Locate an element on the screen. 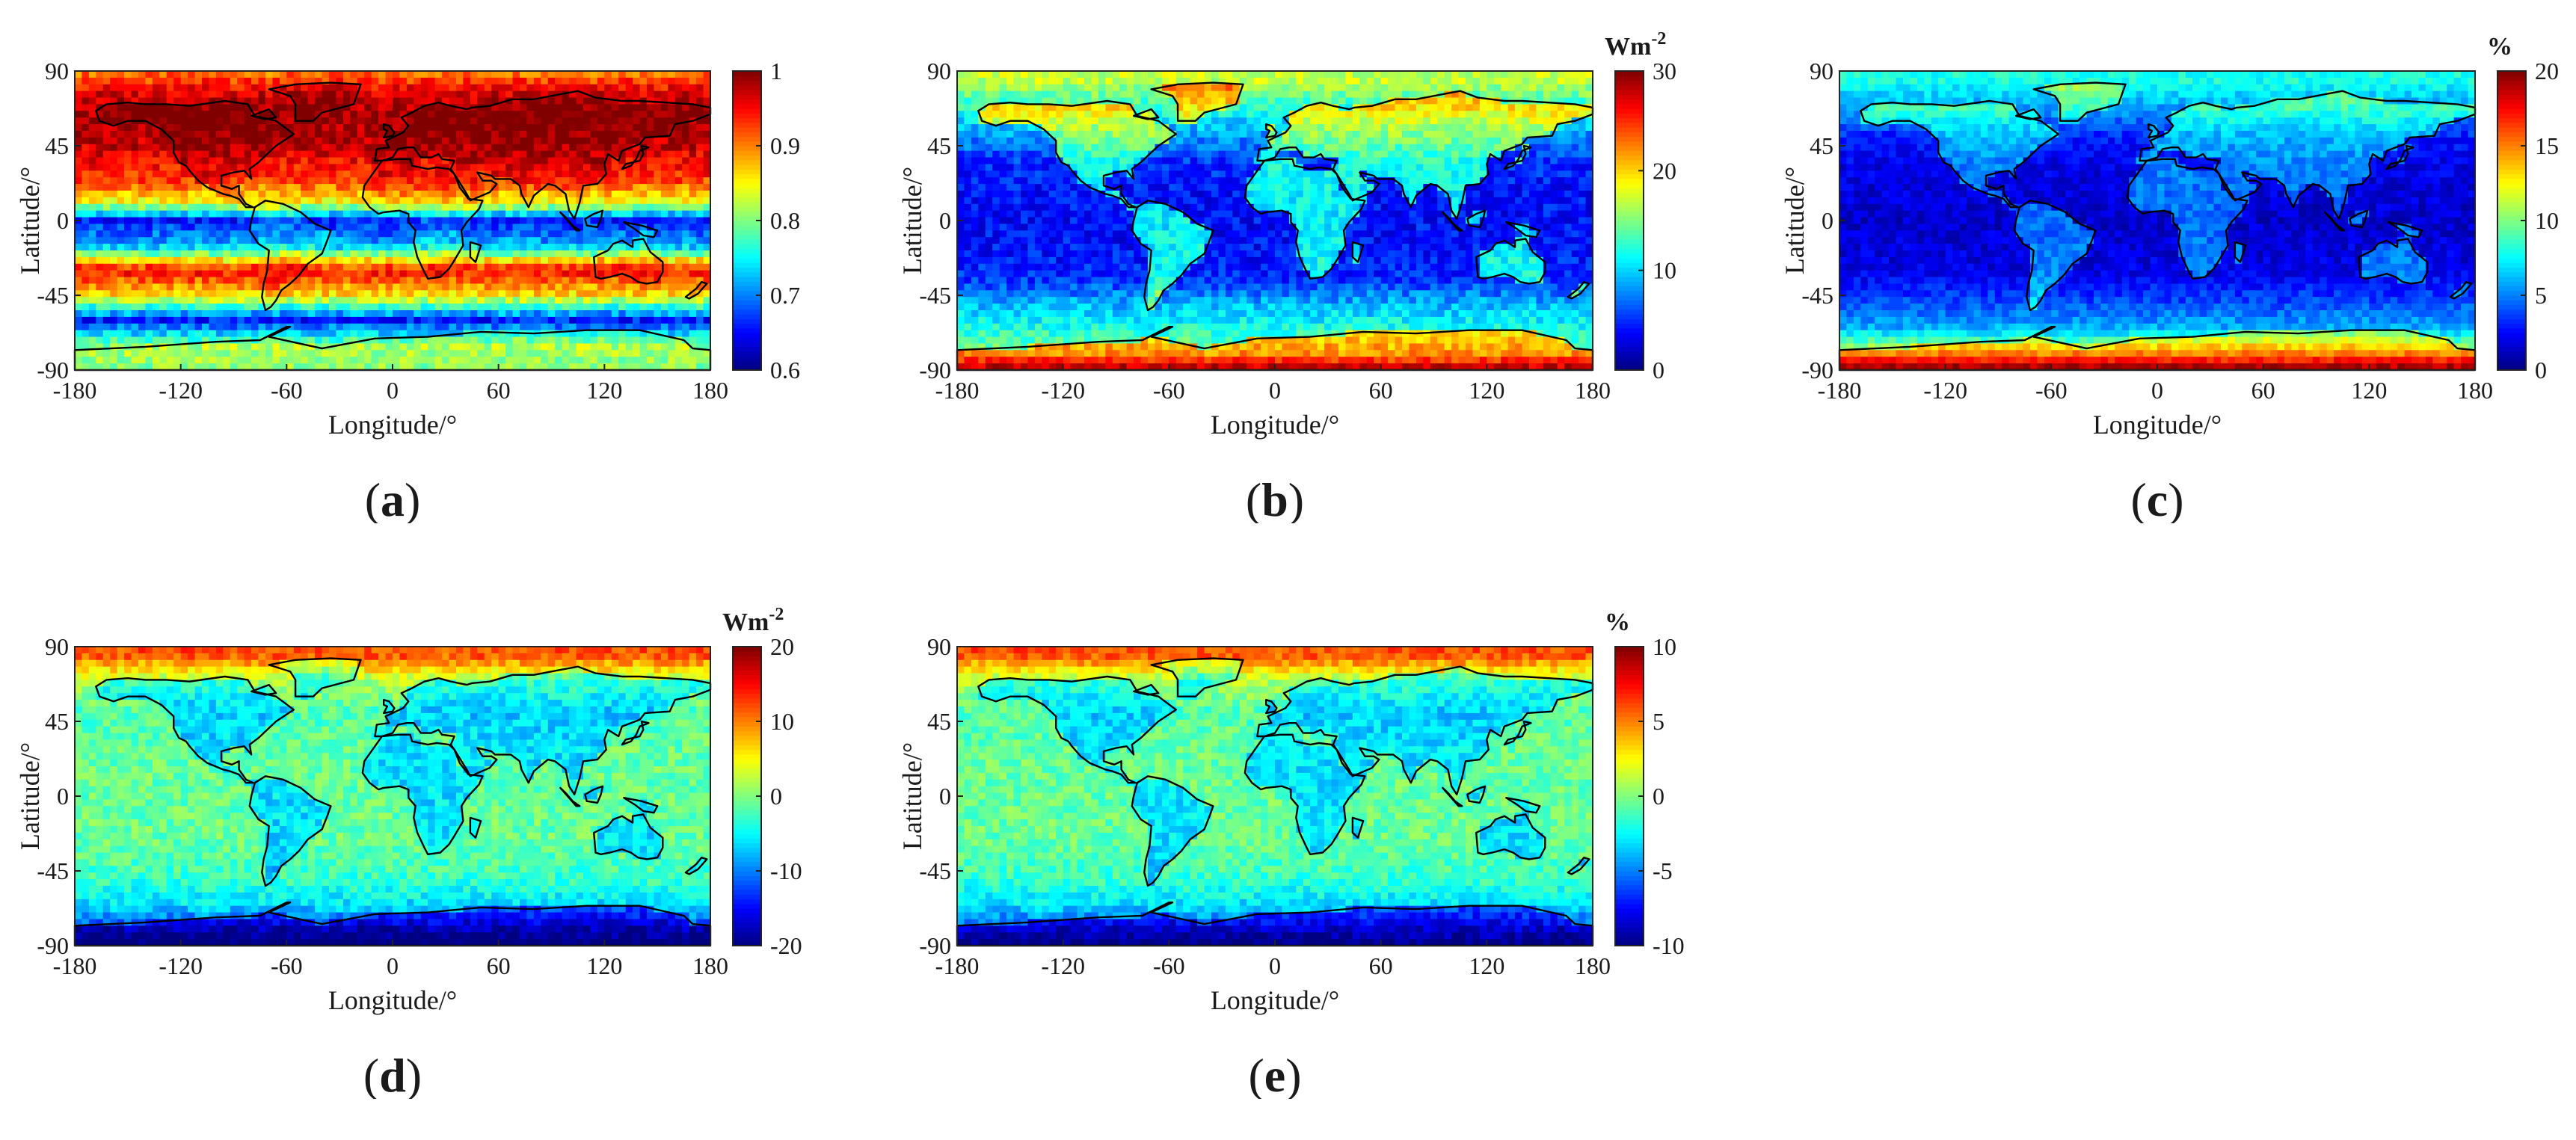 The height and width of the screenshot is (1140, 2576). coastline-path is located at coordinates (570, 221).